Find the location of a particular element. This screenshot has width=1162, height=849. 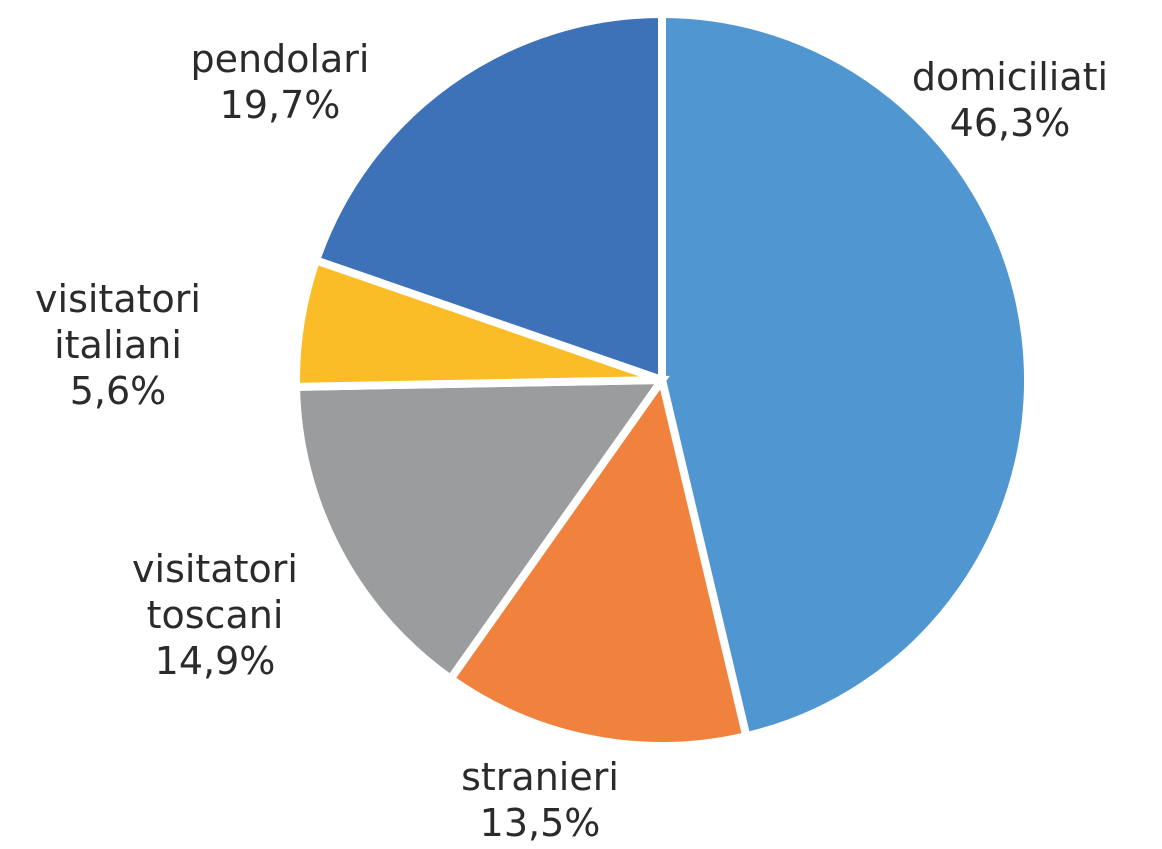

value-label: 46,3% is located at coordinates (1010, 123).